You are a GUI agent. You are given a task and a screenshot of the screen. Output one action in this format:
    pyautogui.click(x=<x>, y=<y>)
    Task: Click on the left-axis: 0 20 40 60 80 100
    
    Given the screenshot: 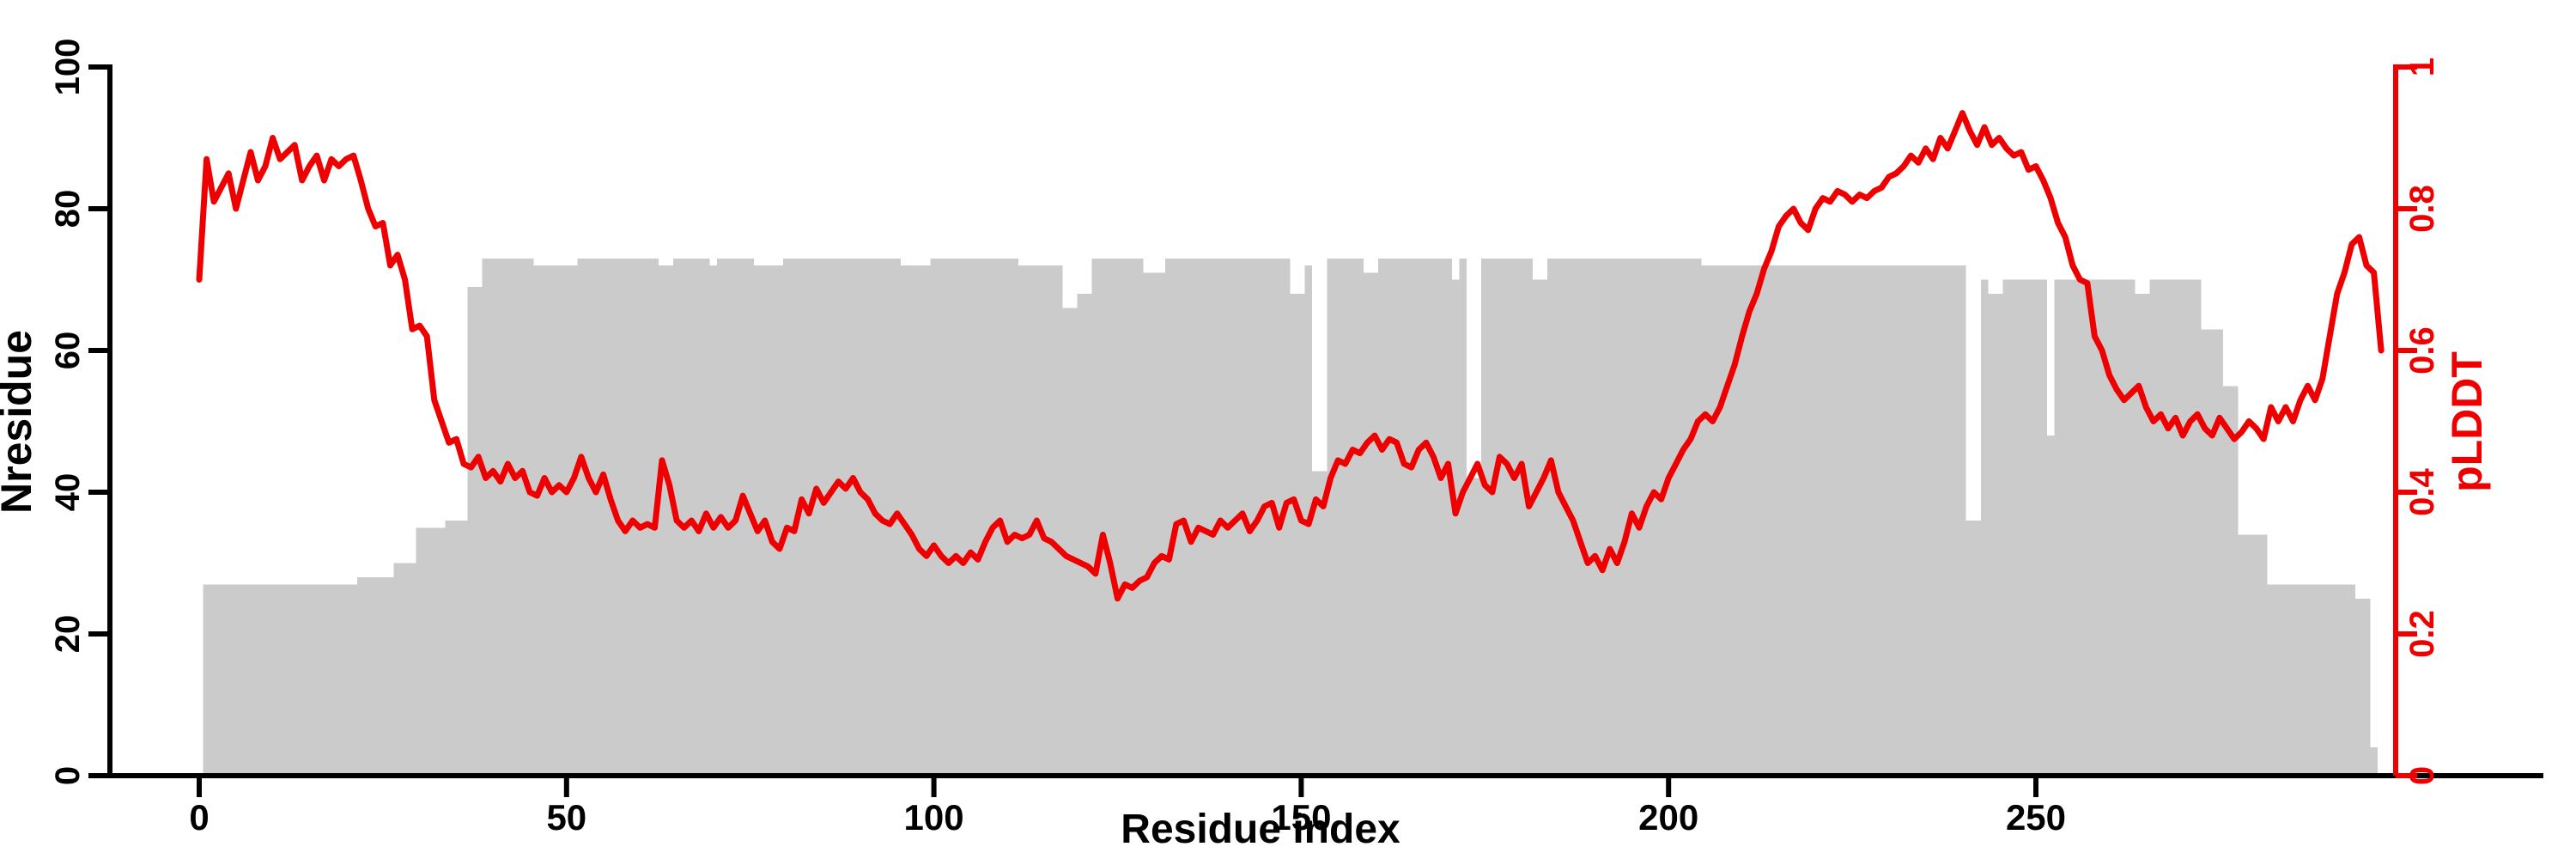 What is the action you would take?
    pyautogui.click(x=80, y=412)
    